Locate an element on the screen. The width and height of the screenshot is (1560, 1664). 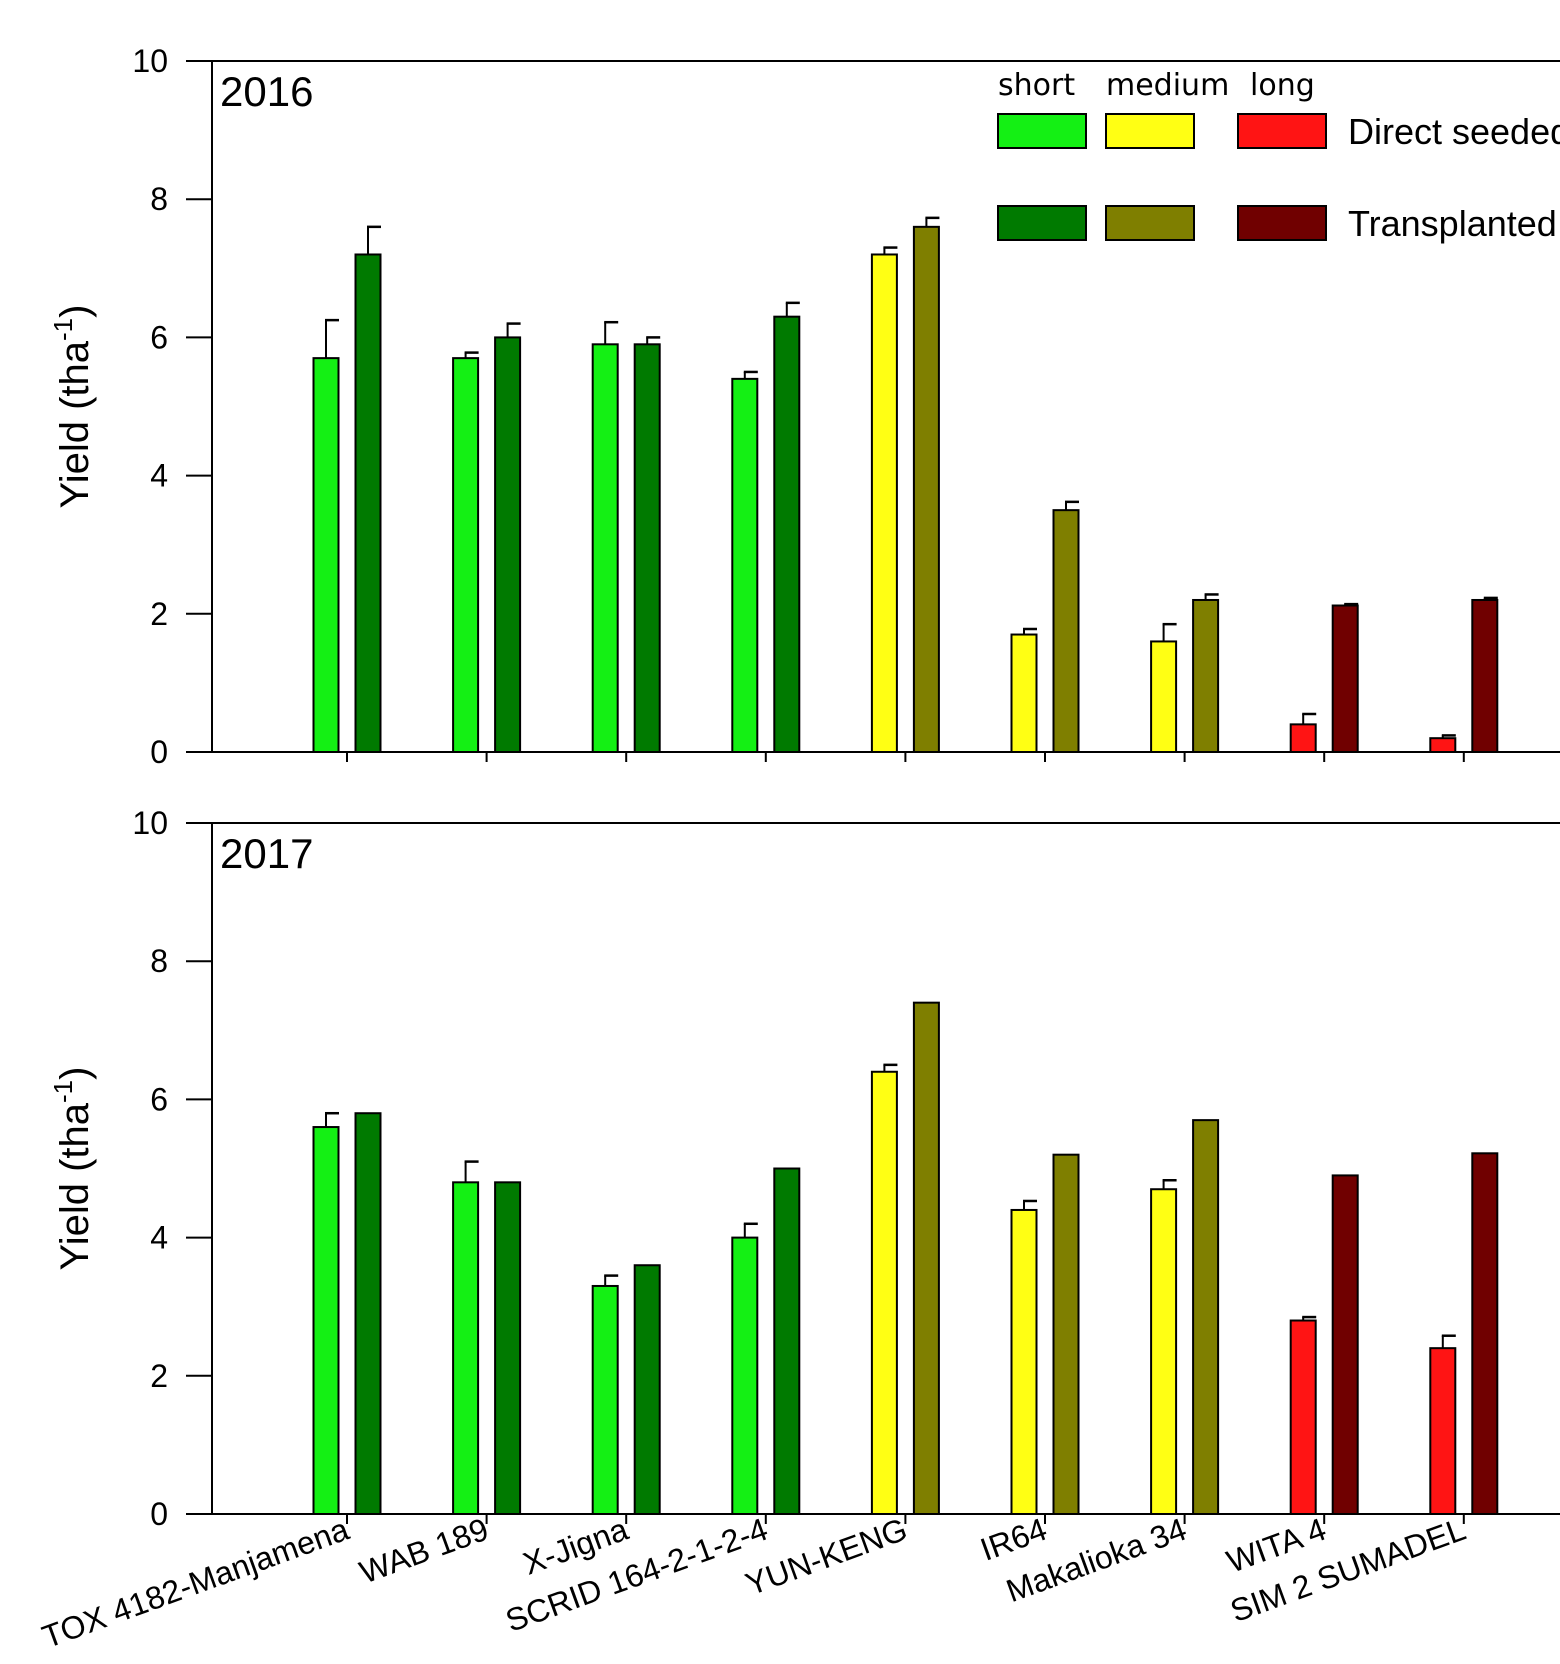
x-tick-label: TOX 4182-Manjamena is located at coordinates (195, 1583).